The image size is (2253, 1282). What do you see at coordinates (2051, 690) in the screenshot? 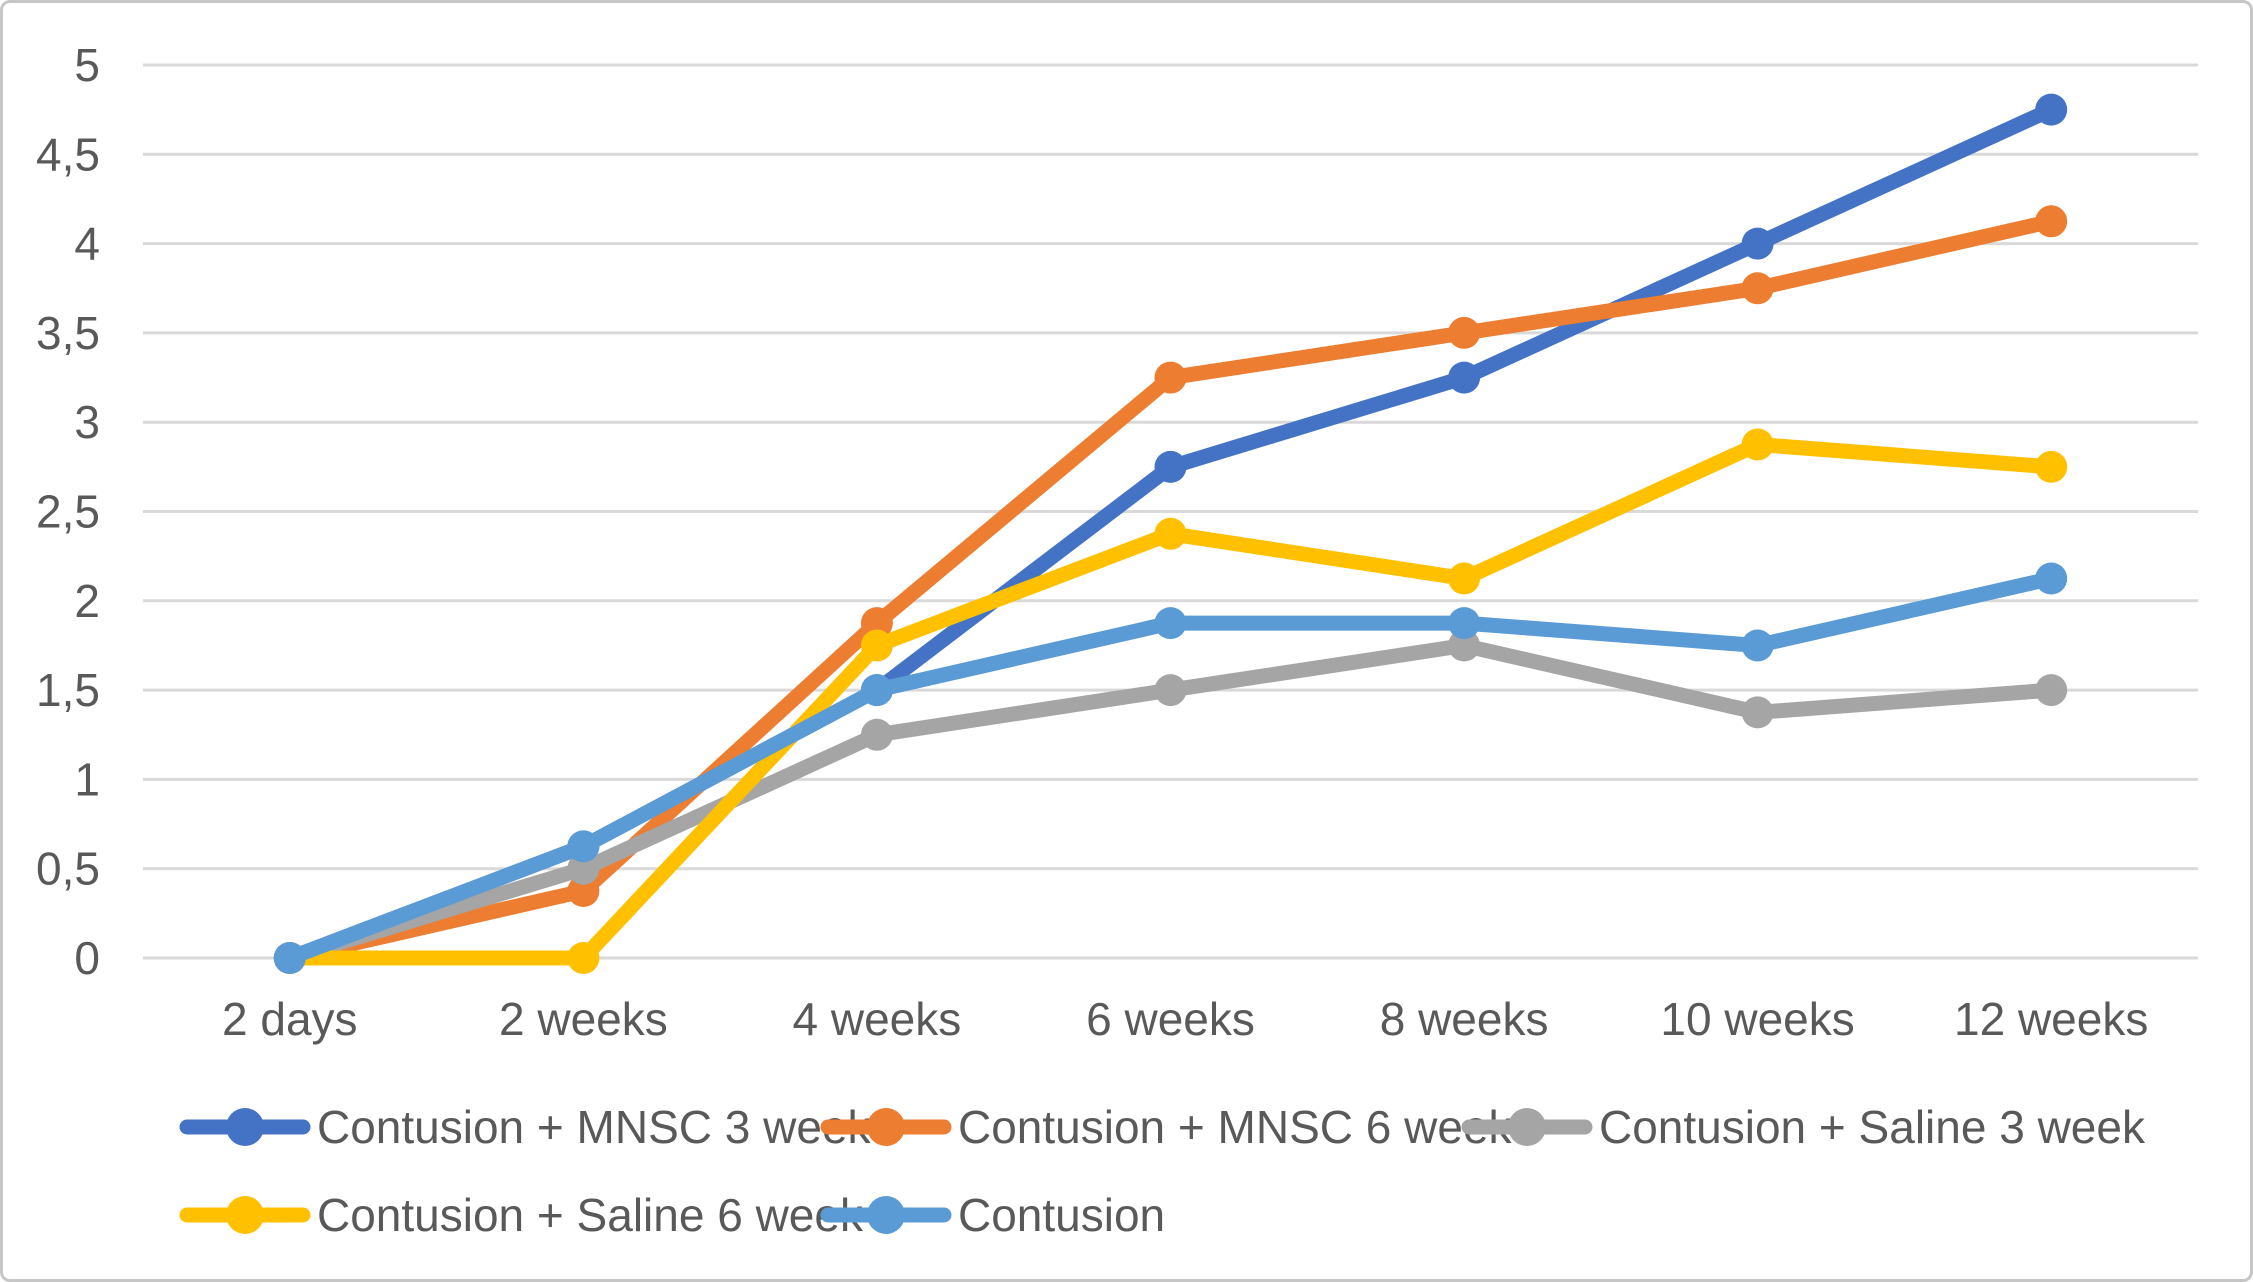
I see `data-point-contusion-saline-3-week-12-weeks` at bounding box center [2051, 690].